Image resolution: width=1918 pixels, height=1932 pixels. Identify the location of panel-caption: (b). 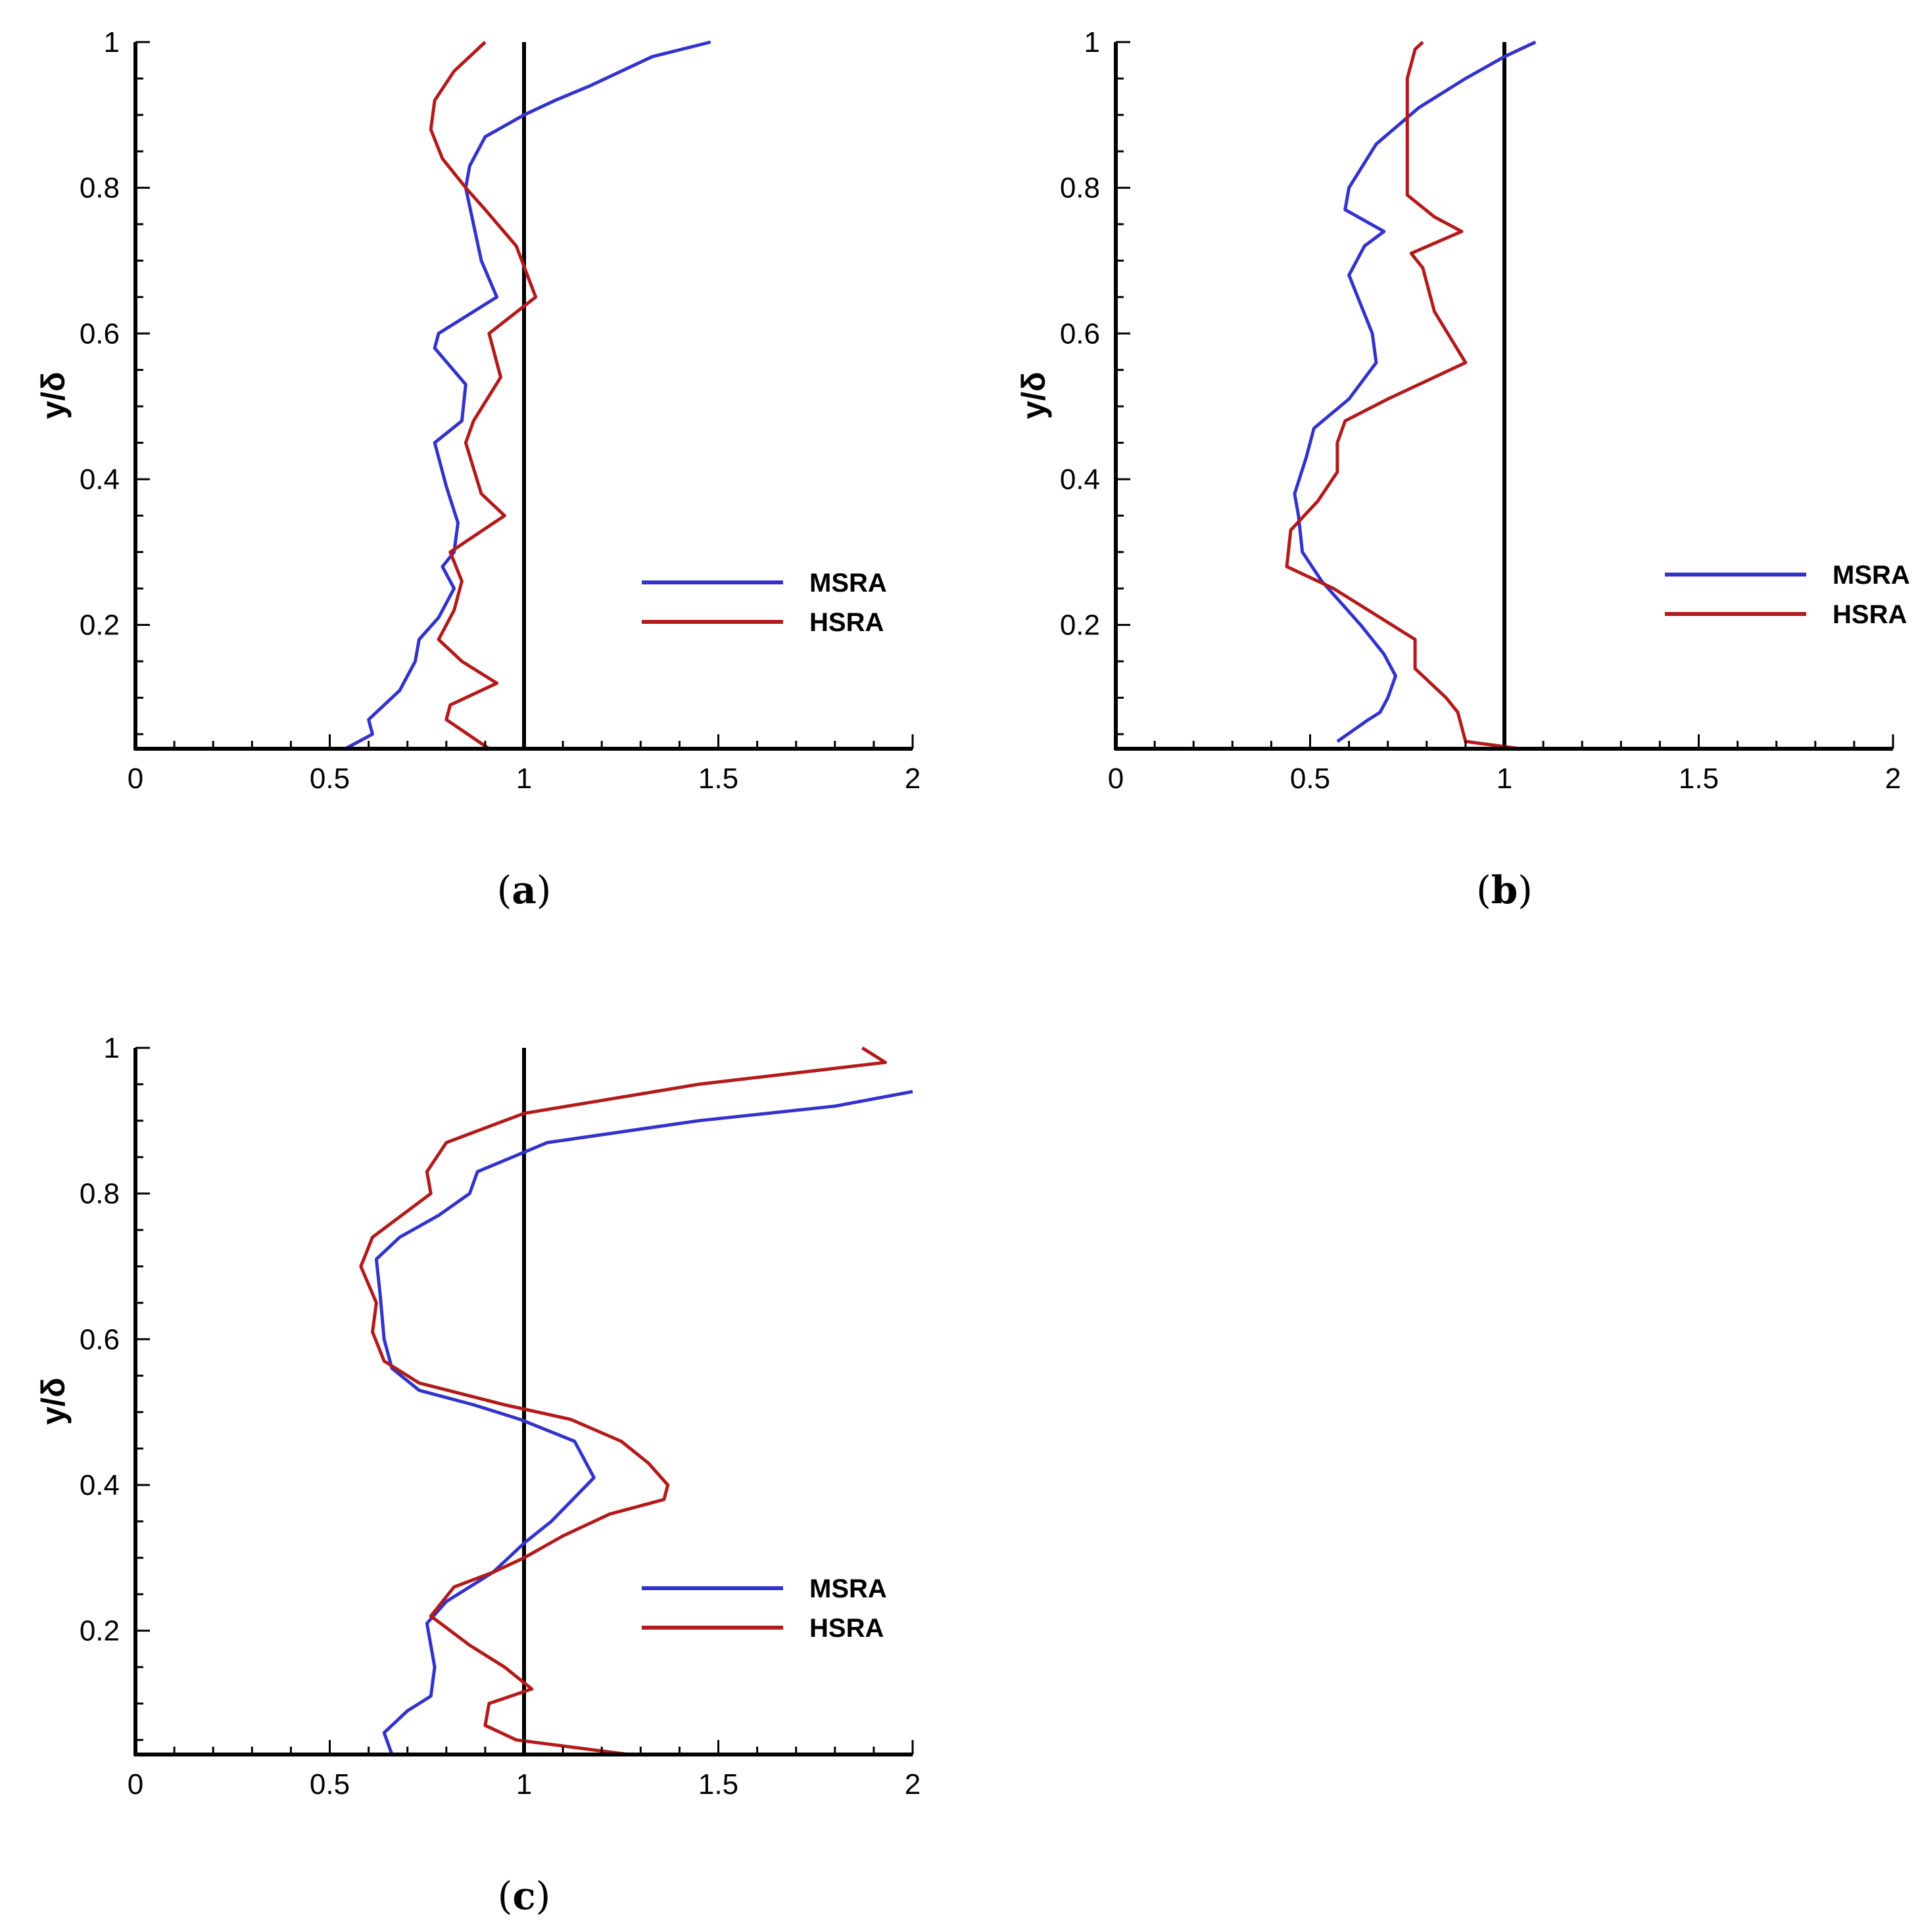
(1504, 890).